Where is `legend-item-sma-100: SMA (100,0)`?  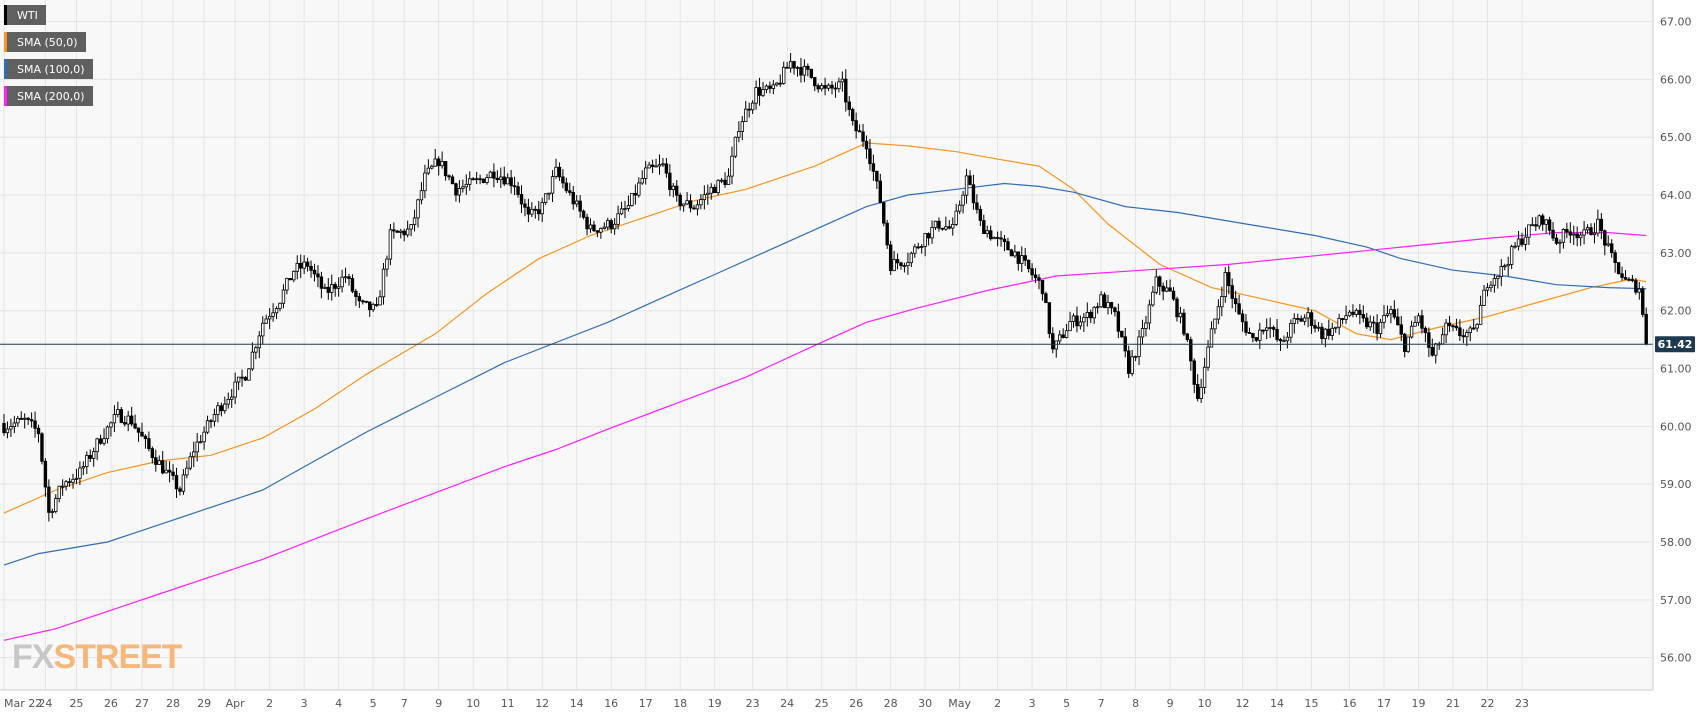
legend-item-sma-100: SMA (100,0) is located at coordinates (48, 69).